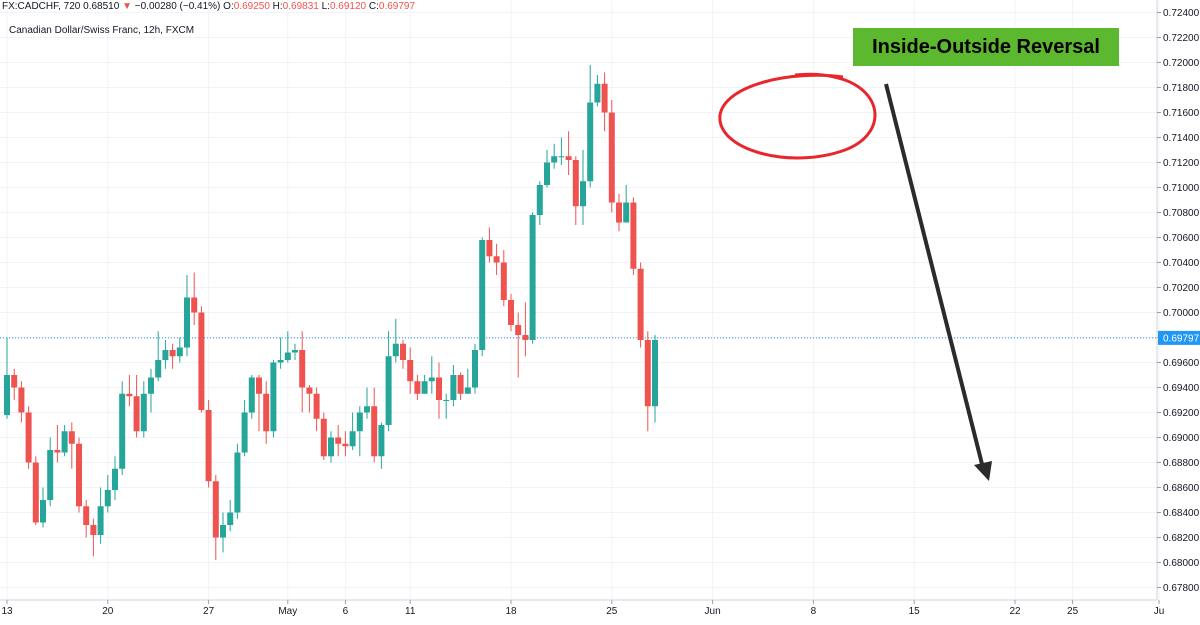  Describe the element at coordinates (582, 608) in the screenshot. I see `time-axis: 13 20 27 May 6 11 18 25 Jun 8 15 22 25 Ju` at that location.